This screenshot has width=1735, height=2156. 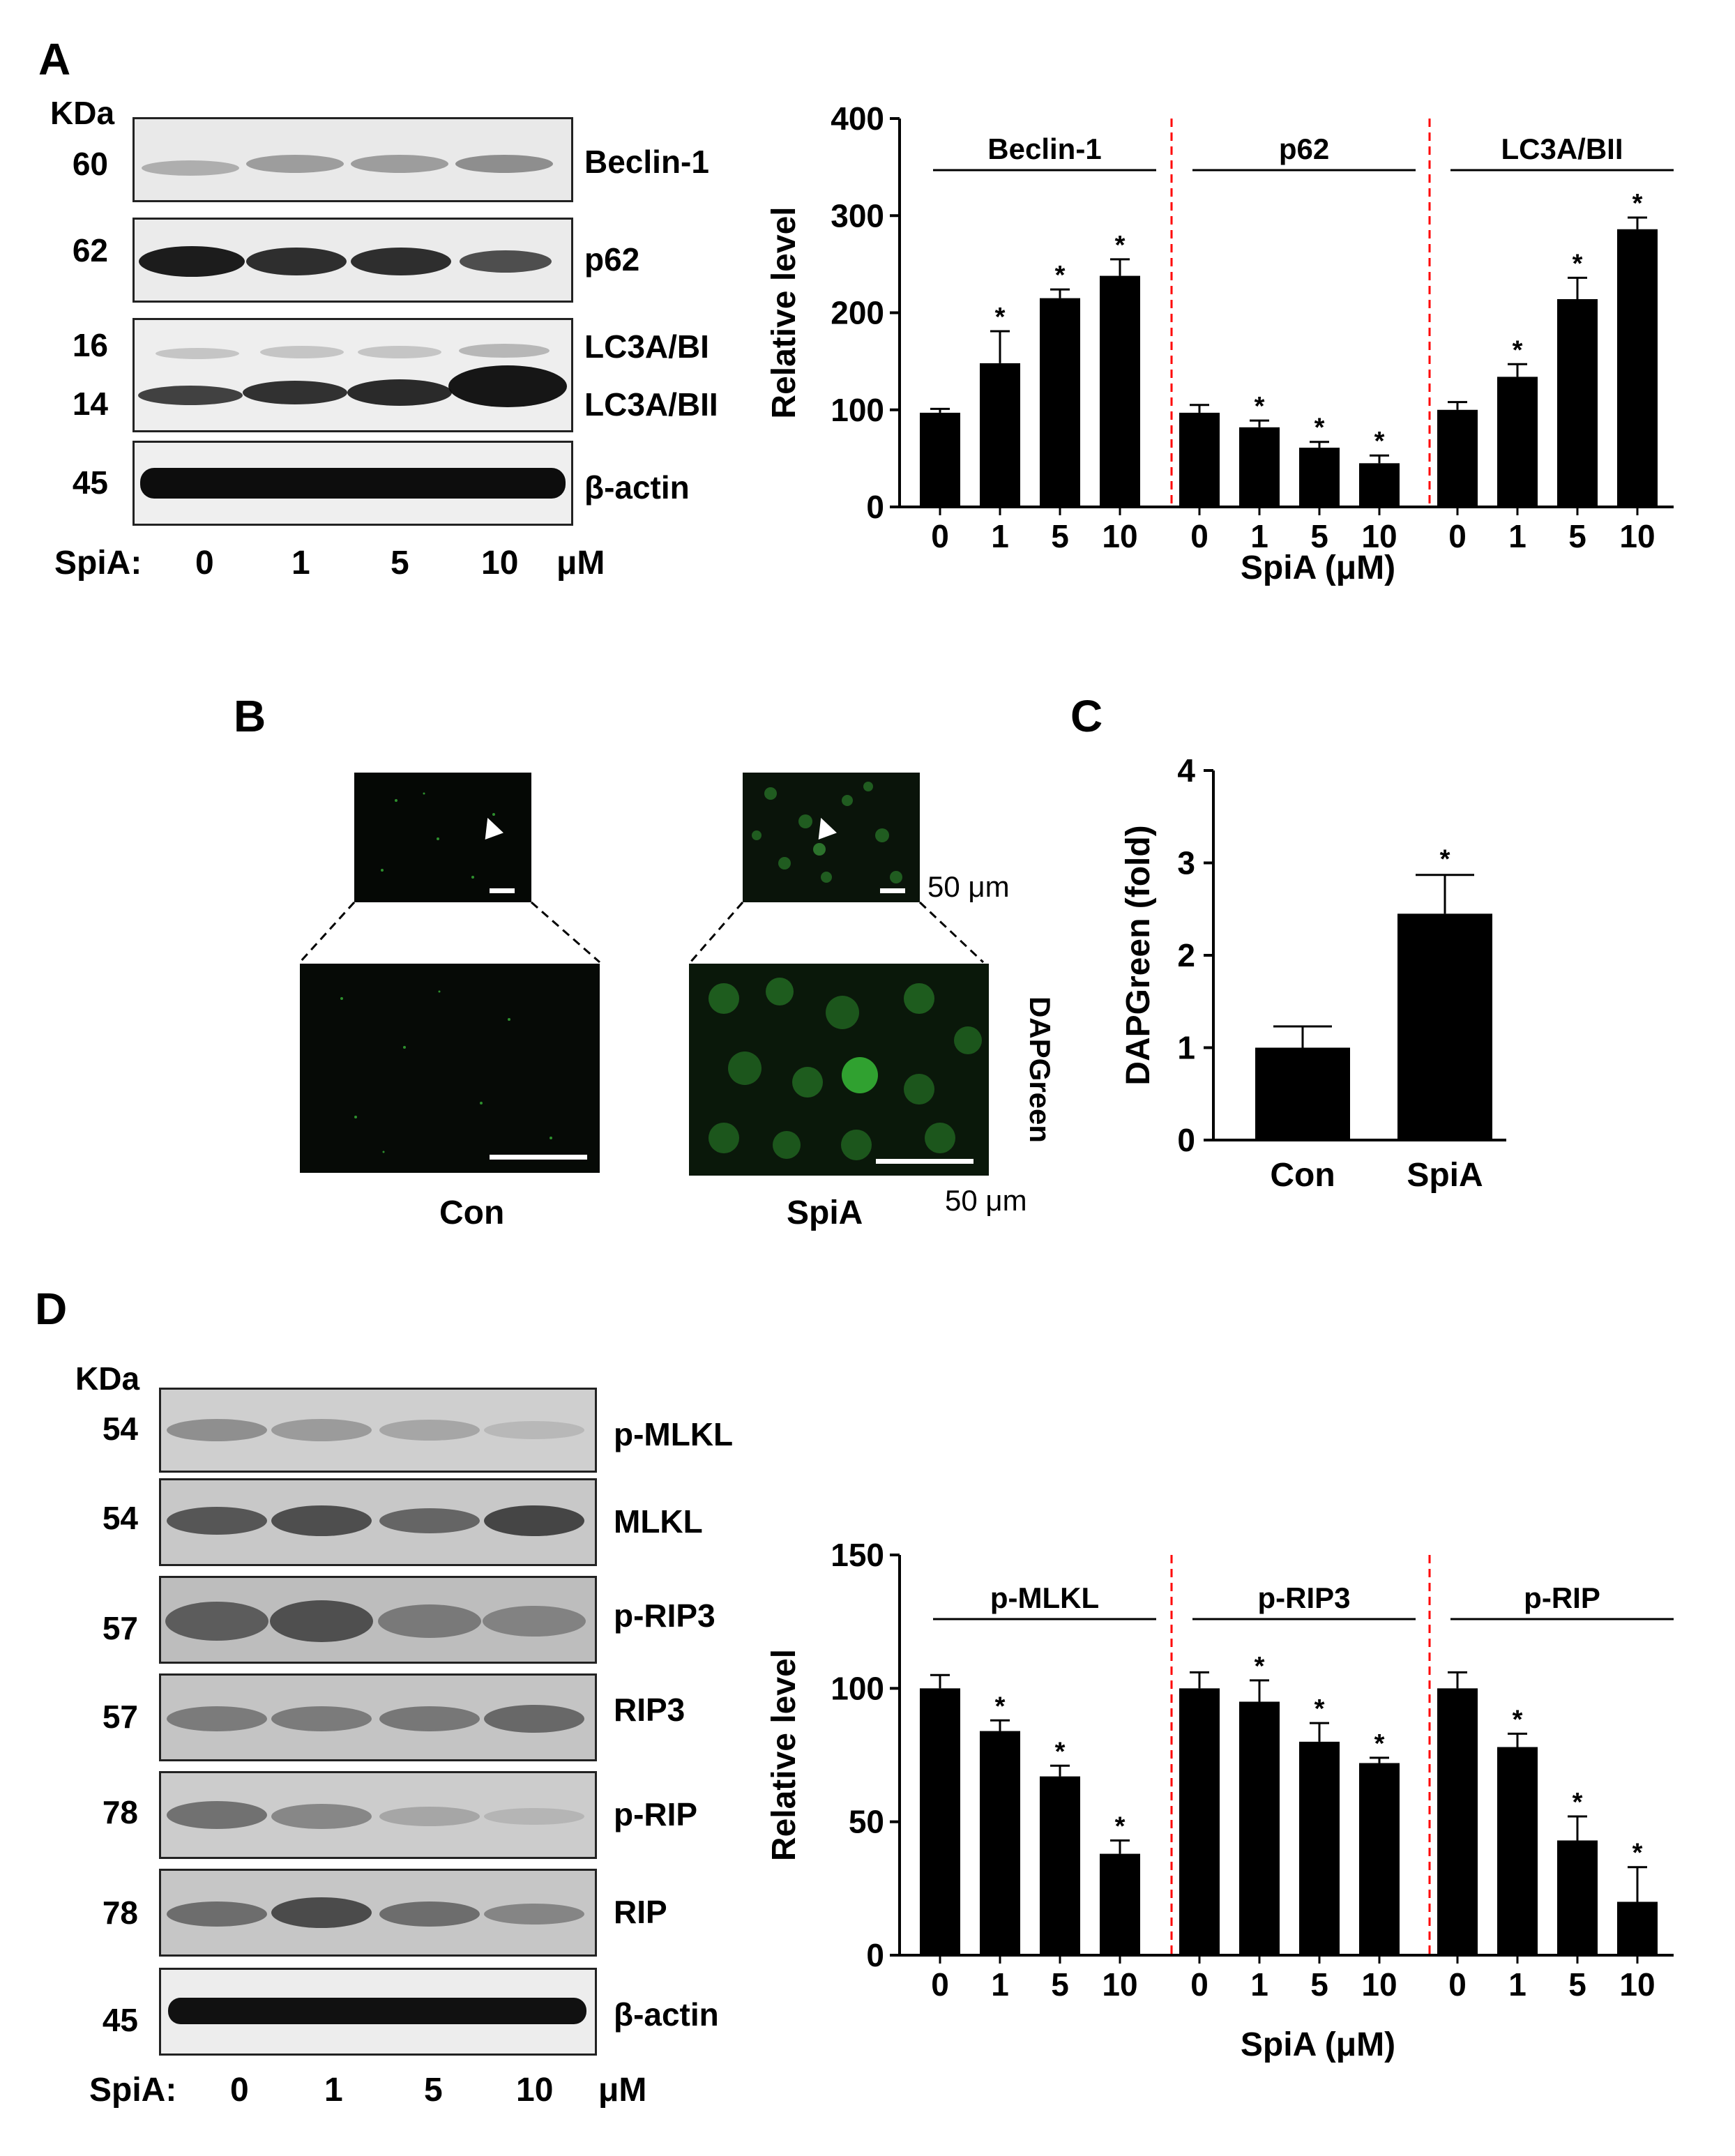 I want to click on blot-label-lc3a-bii: LC3A/BII, so click(x=651, y=404).